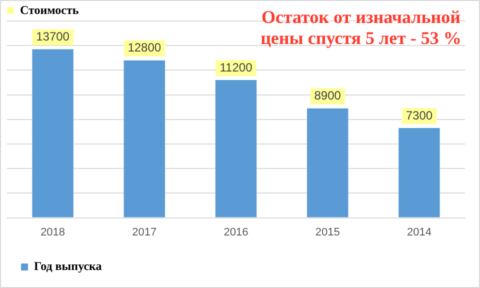 The height and width of the screenshot is (288, 480). What do you see at coordinates (236, 67) in the screenshot?
I see `data-label: 11200` at bounding box center [236, 67].